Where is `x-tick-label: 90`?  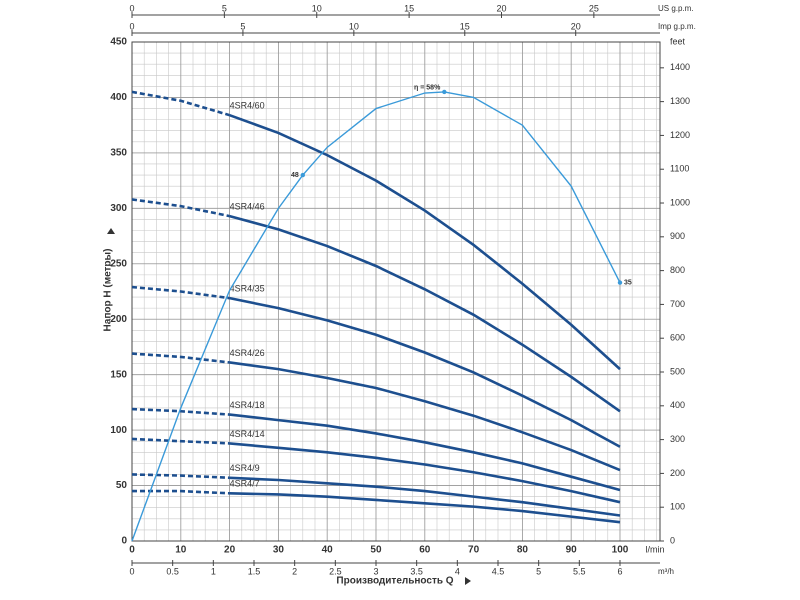 x-tick-label: 90 is located at coordinates (572, 550).